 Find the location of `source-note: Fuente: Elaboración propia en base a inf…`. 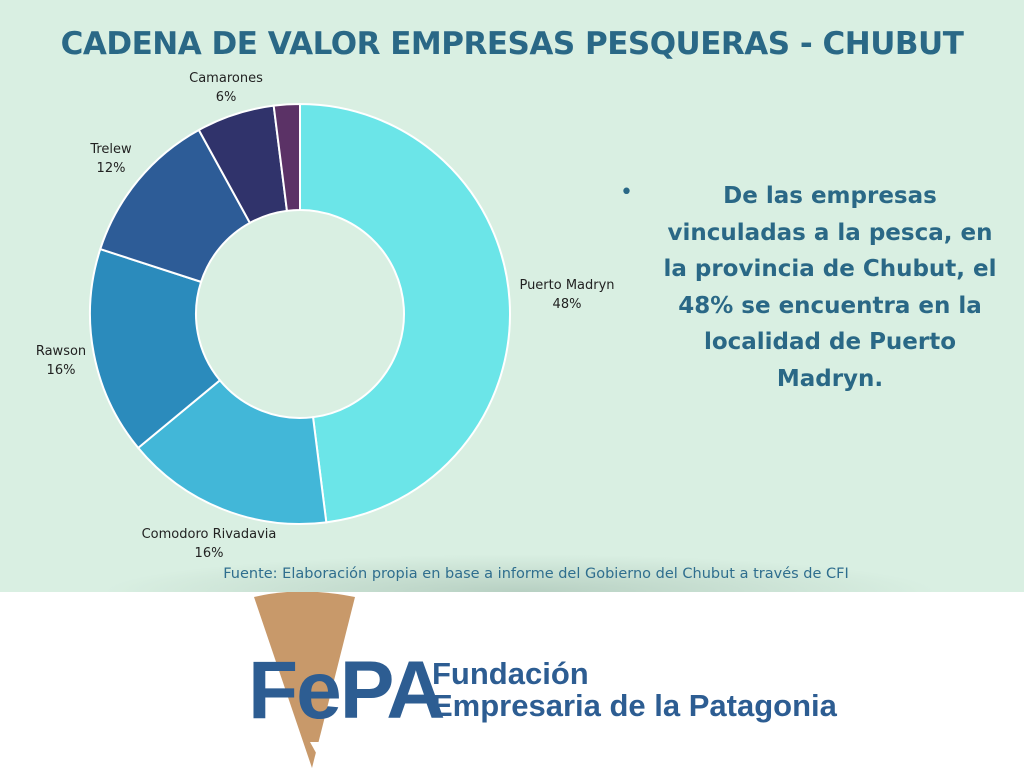

source-note: Fuente: Elaboración propia en base a inf… is located at coordinates (536, 574).